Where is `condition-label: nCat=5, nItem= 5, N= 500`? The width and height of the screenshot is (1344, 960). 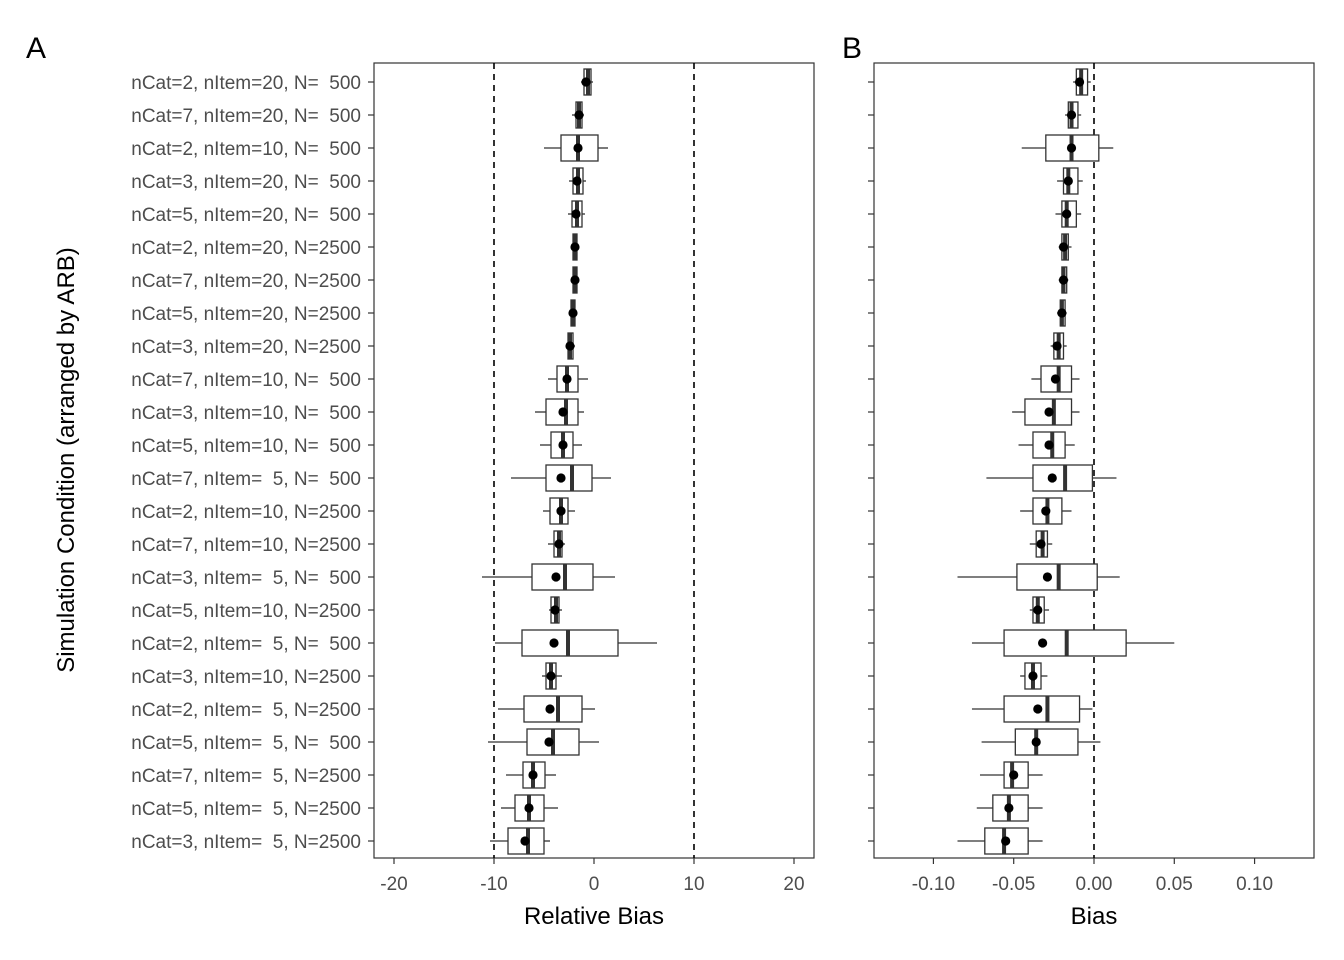 condition-label: nCat=5, nItem= 5, N= 500 is located at coordinates (246, 743).